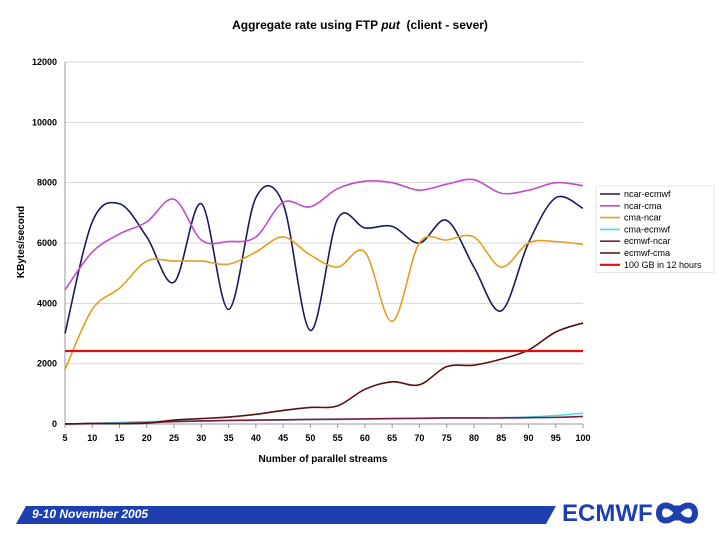 The height and width of the screenshot is (540, 720). Describe the element at coordinates (90, 514) in the screenshot. I see `footer-date: 9-10 November 2005` at that location.